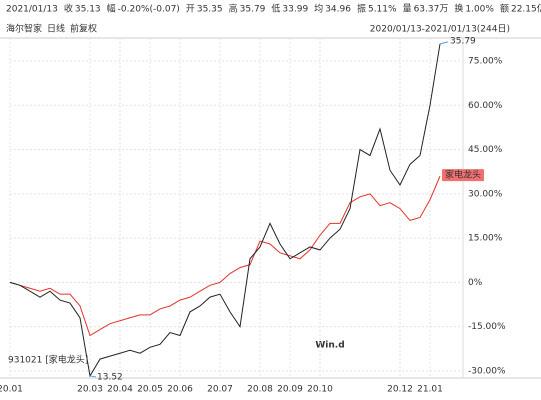  I want to click on header-info: 2021/01/13, so click(32, 10).